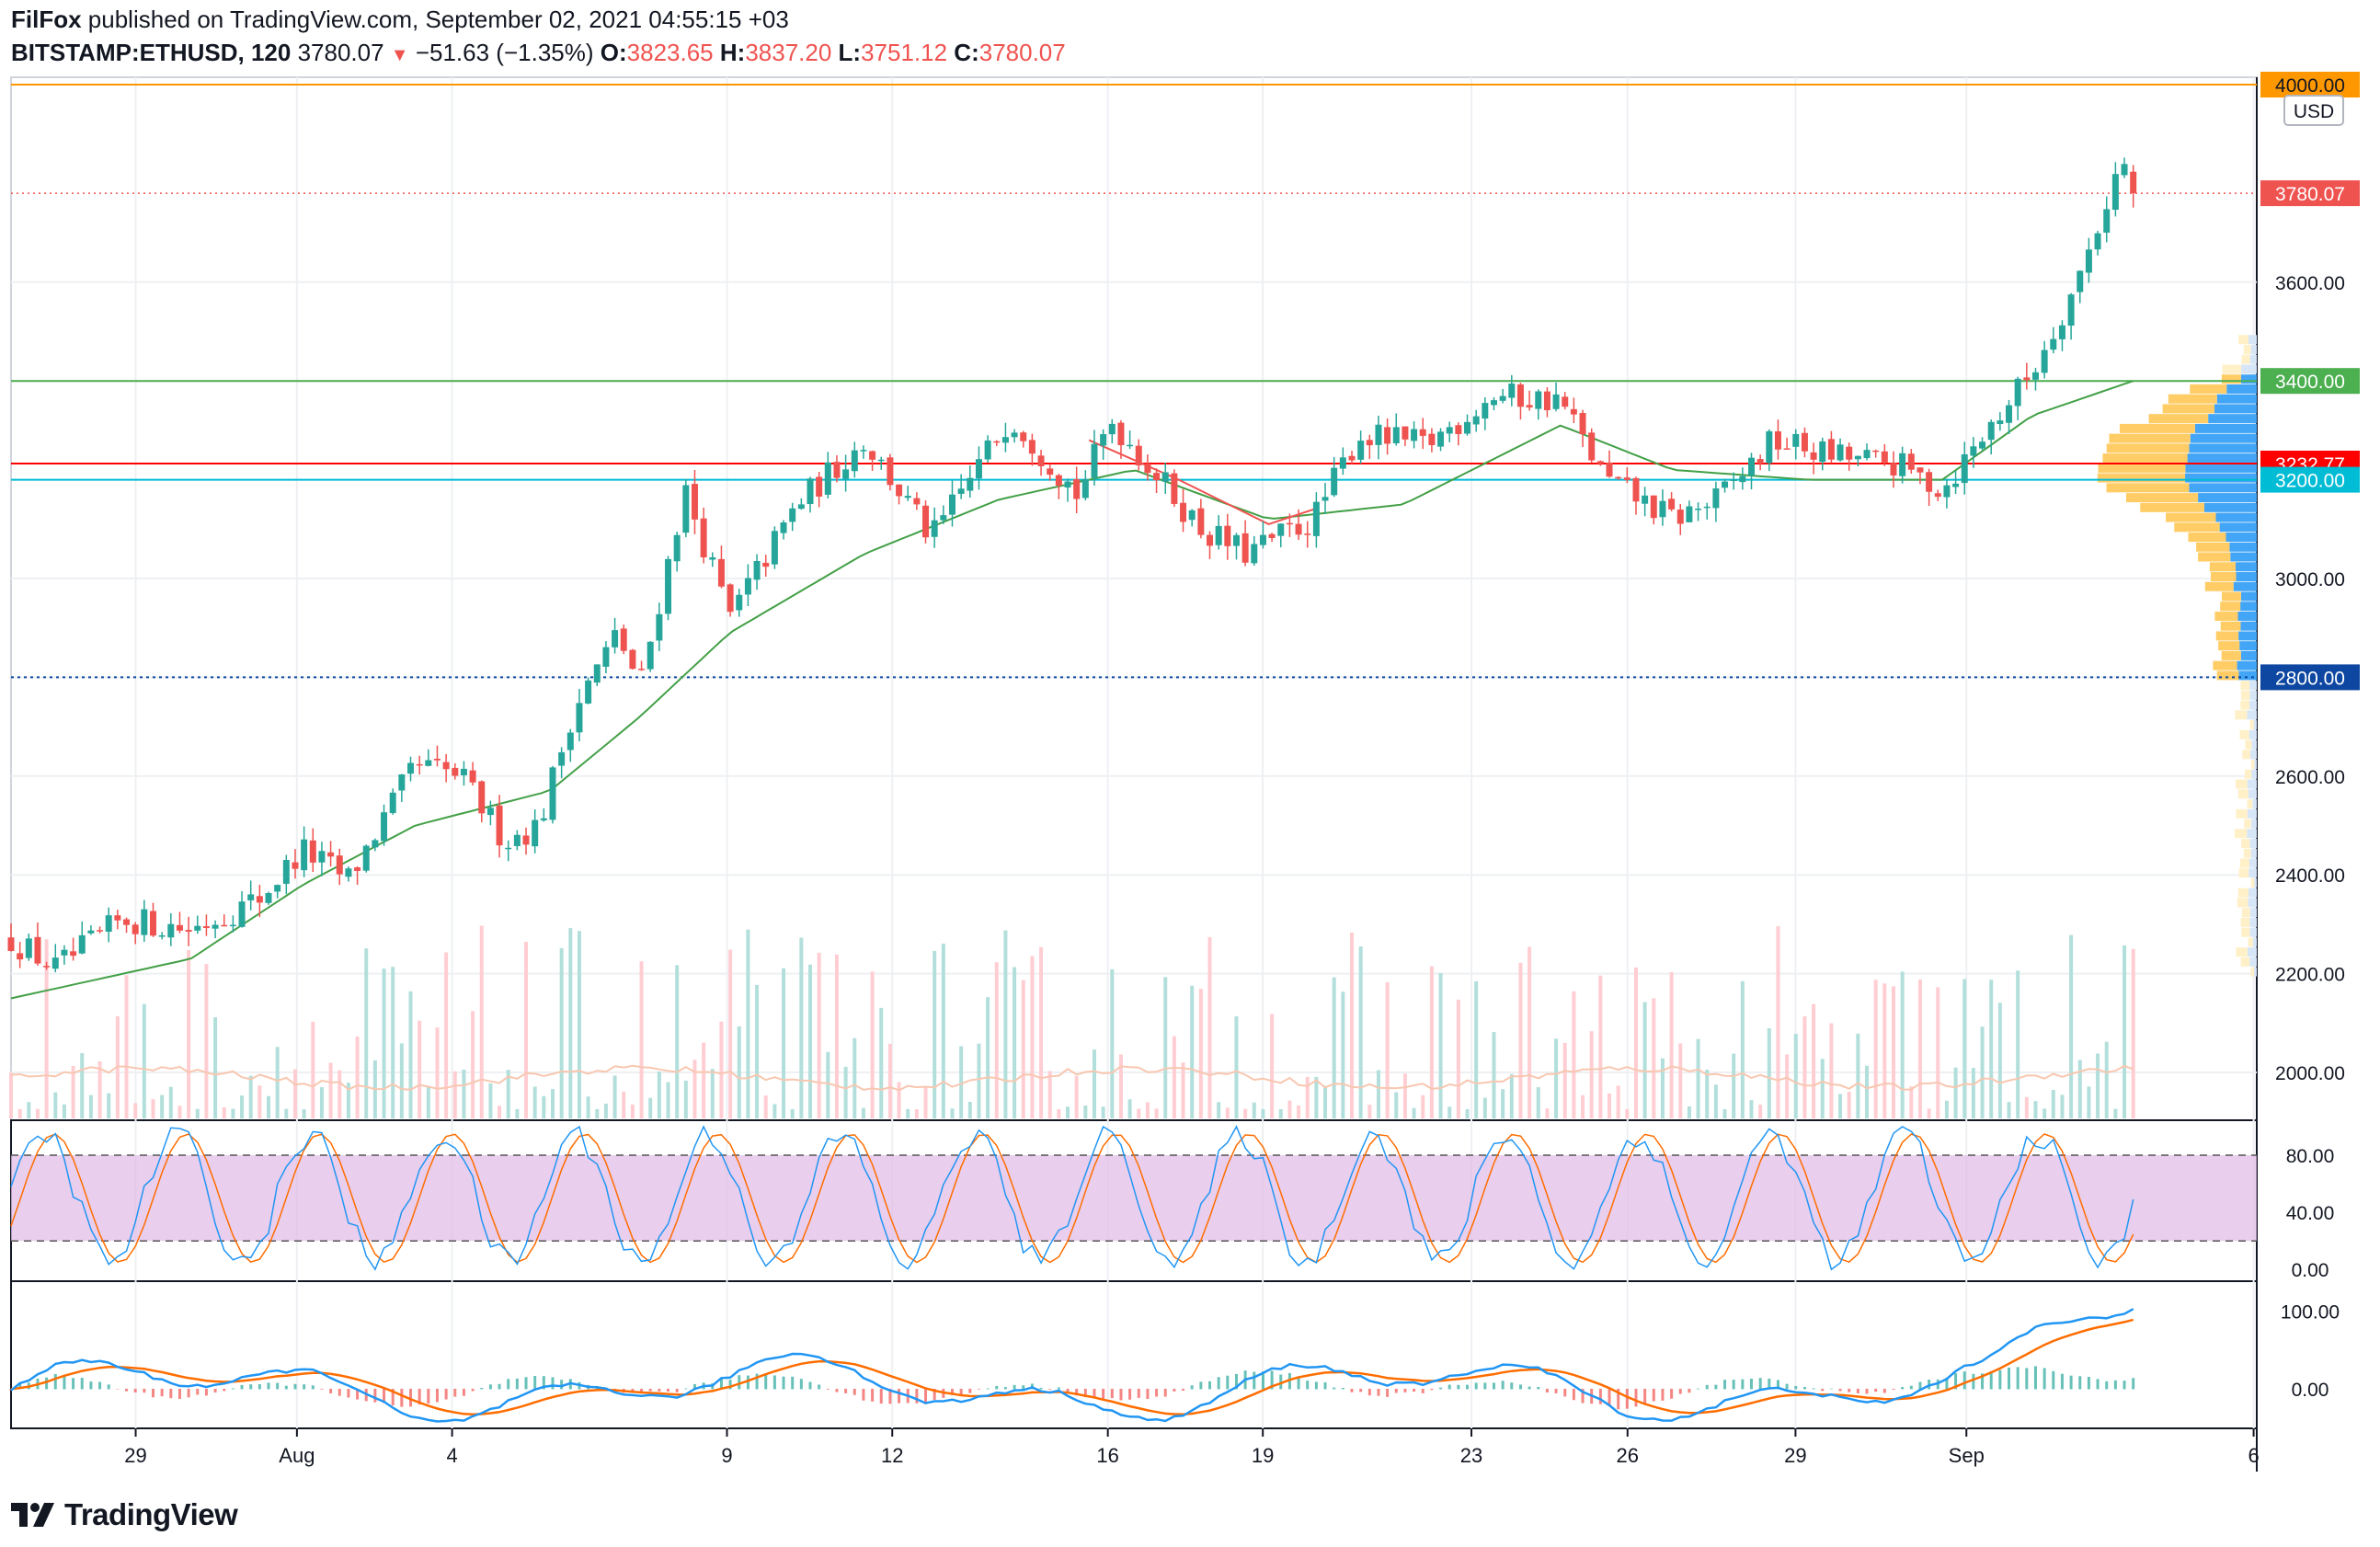 The image size is (2380, 1547). Describe the element at coordinates (2310, 1213) in the screenshot. I see `rsi-tick-label: 40.00` at that location.